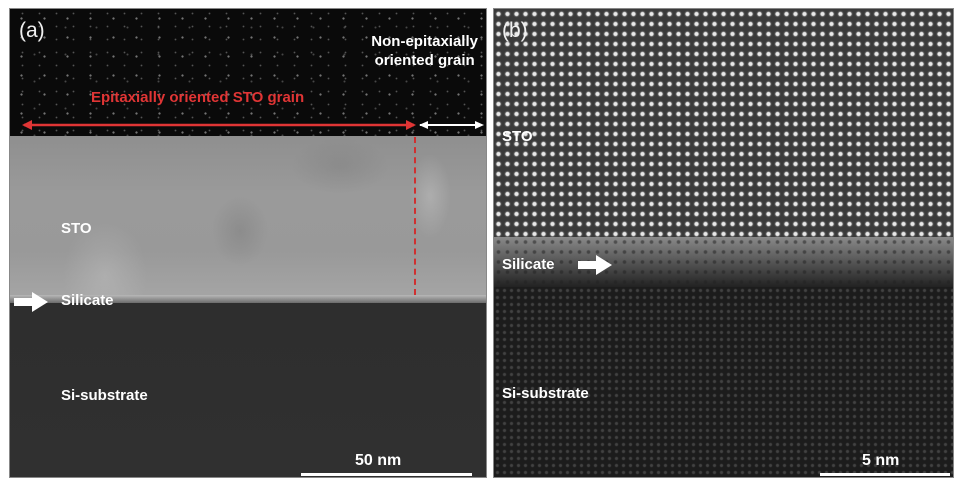 The width and height of the screenshot is (955, 479). Describe the element at coordinates (248, 299) in the screenshot. I see `silicate-layer` at that location.